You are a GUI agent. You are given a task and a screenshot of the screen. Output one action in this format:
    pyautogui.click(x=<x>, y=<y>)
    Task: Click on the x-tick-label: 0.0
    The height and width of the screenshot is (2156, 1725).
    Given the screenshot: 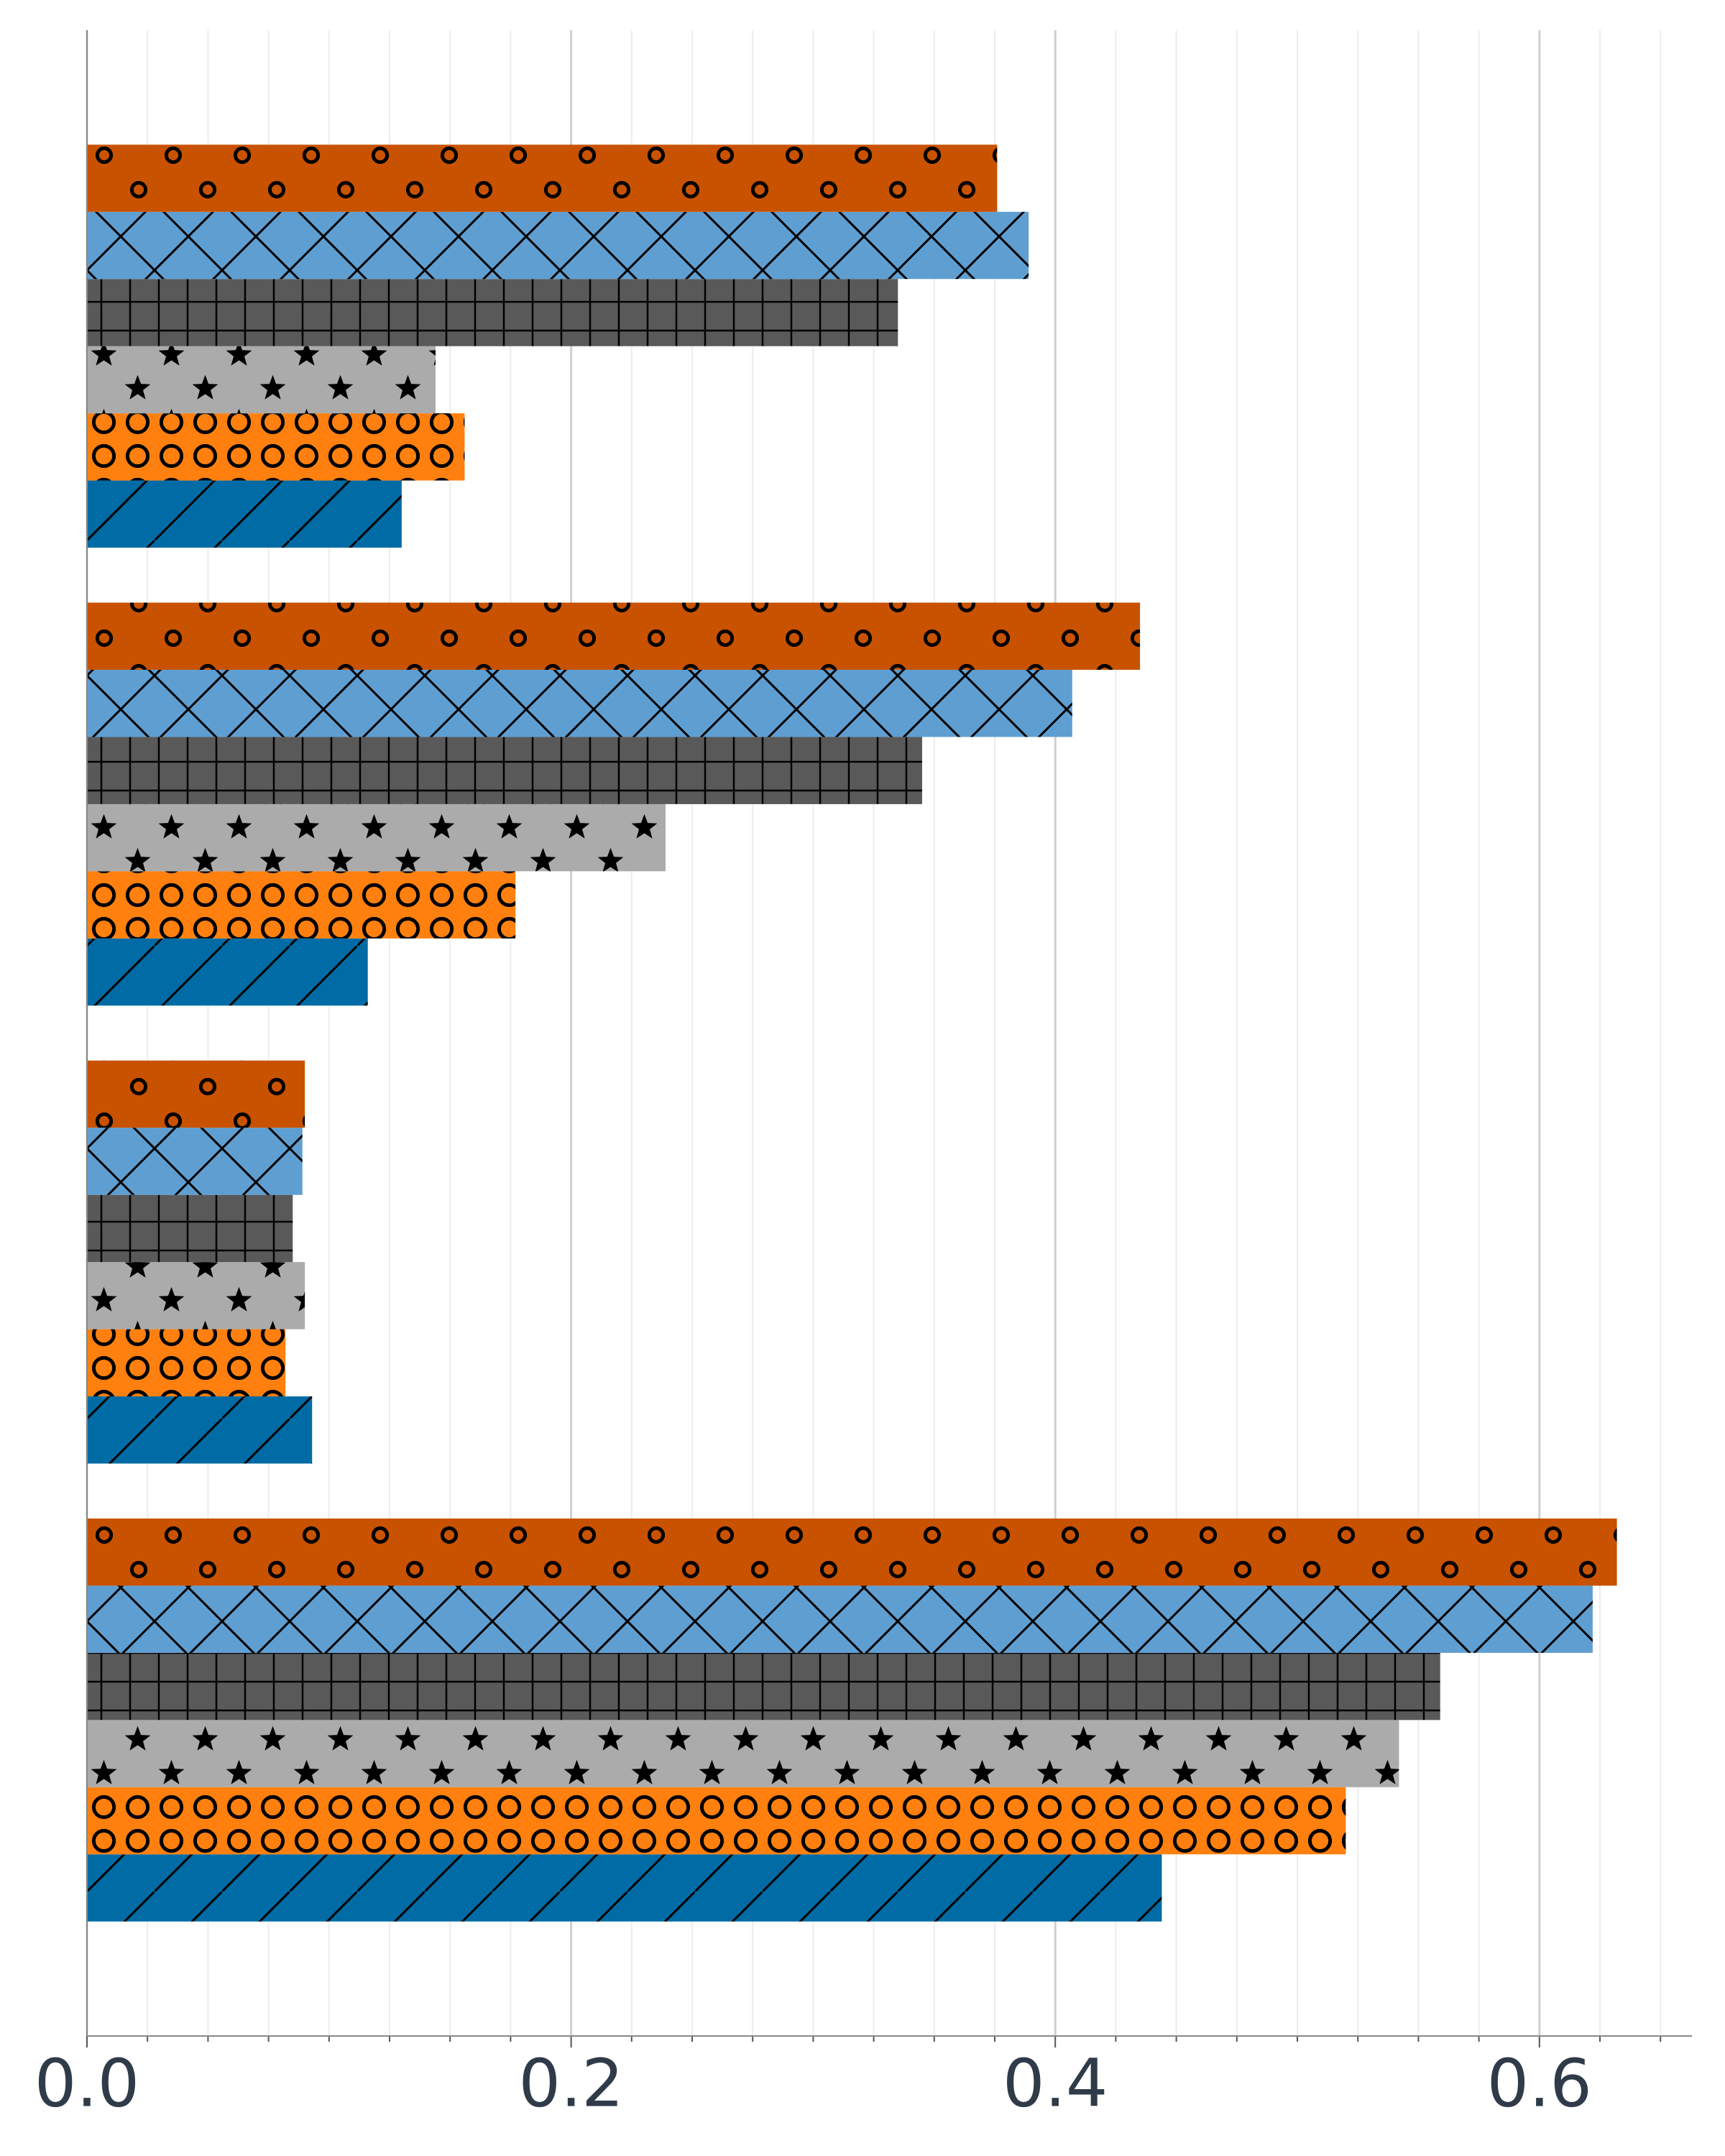 What is the action you would take?
    pyautogui.click(x=86, y=2083)
    